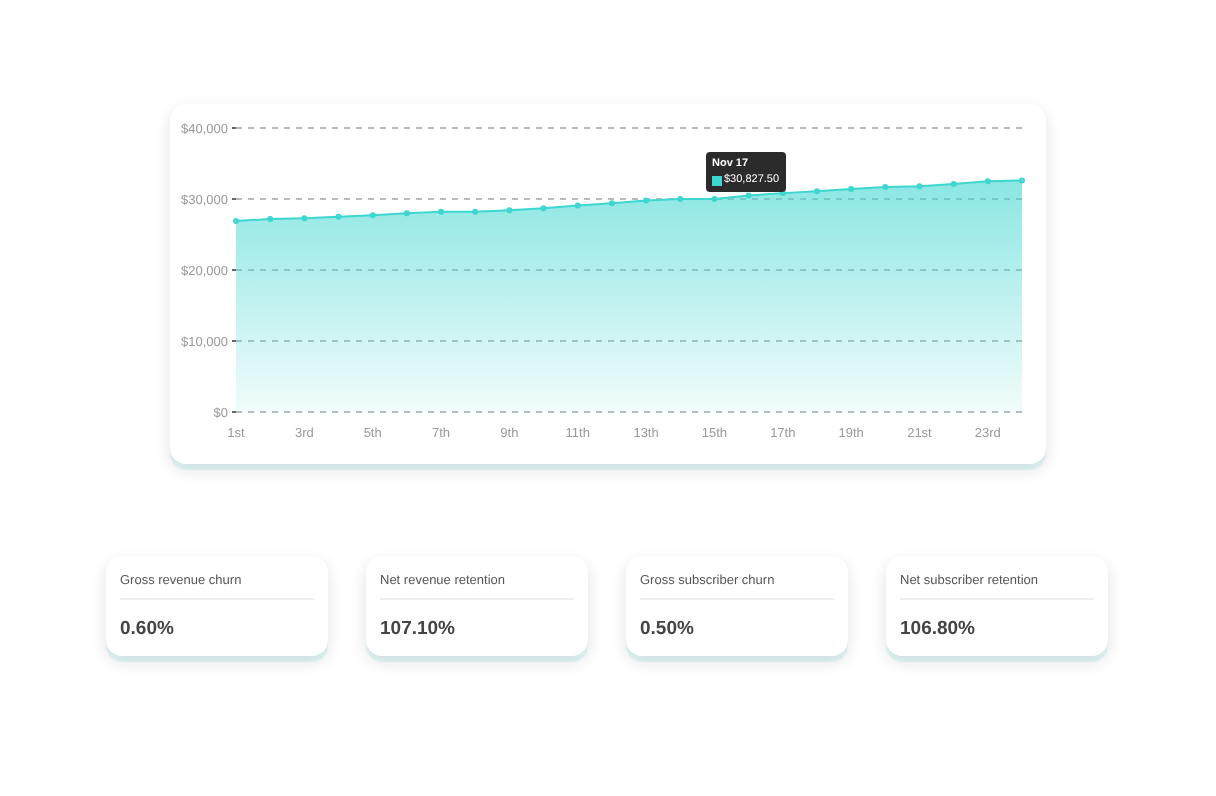 The width and height of the screenshot is (1216, 796). Describe the element at coordinates (667, 629) in the screenshot. I see `text: 0.50%` at that location.